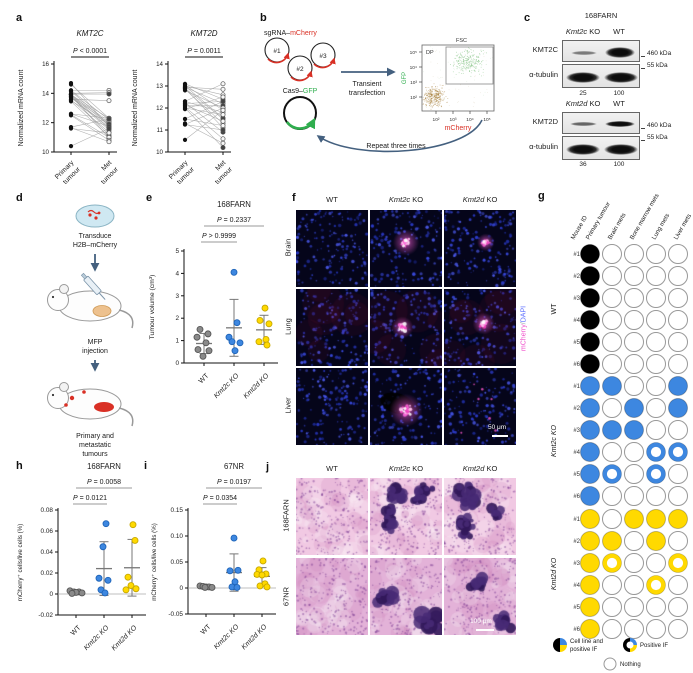  I want to click on blot2-value-ko: 36, so click(583, 164).